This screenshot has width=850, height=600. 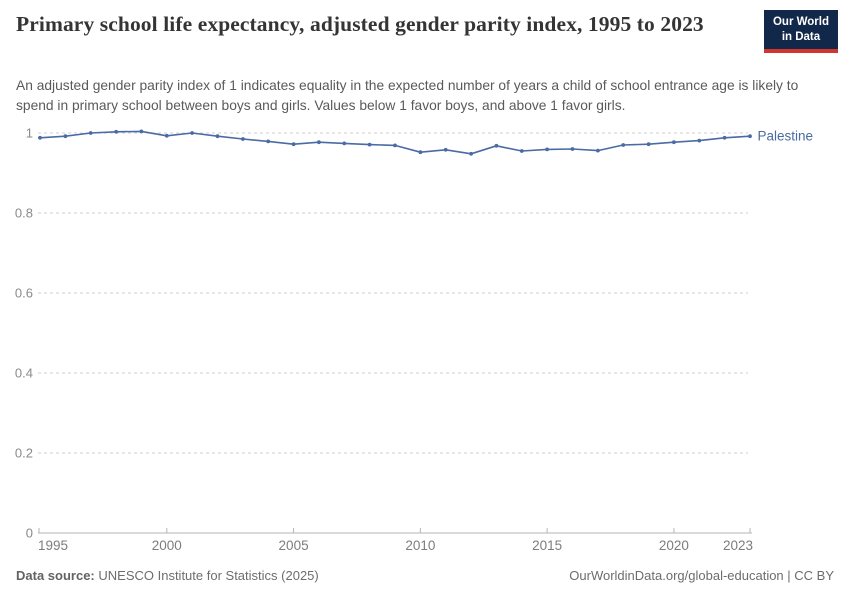 I want to click on data-source-label: Data source:, so click(x=55, y=575).